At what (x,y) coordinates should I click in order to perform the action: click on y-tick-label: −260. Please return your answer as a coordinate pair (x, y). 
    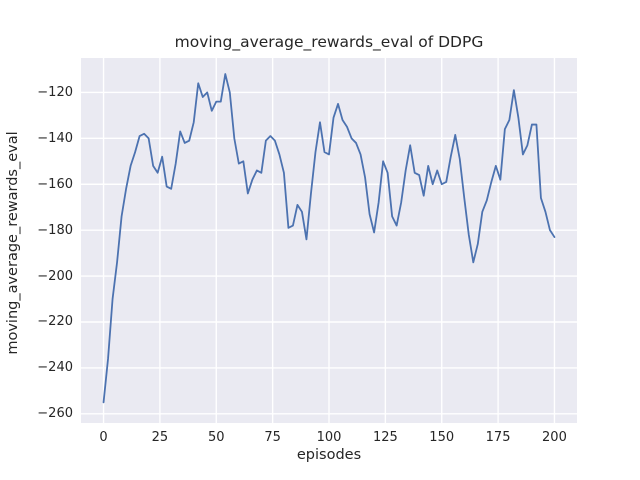
    Looking at the image, I should click on (55, 414).